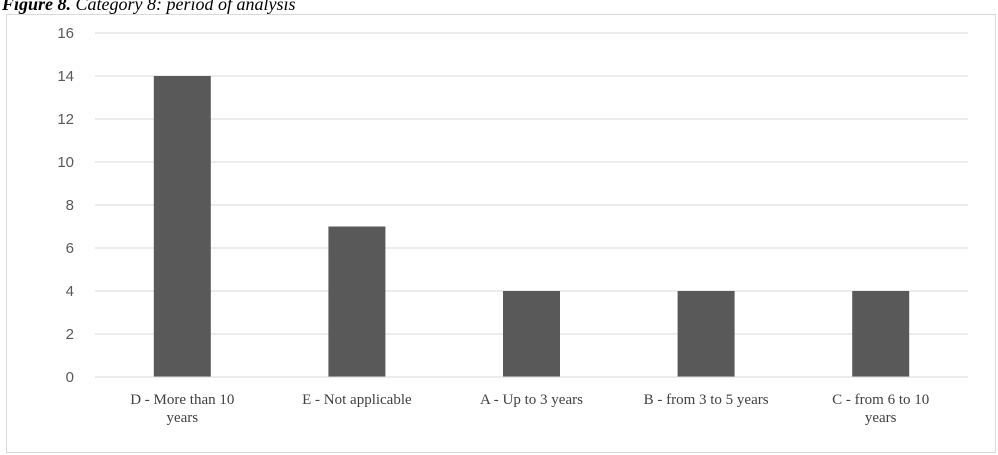  Describe the element at coordinates (37, 7) in the screenshot. I see `figure-caption-lead: Figure 8.` at that location.